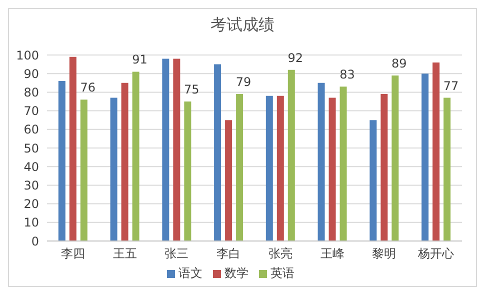  Describe the element at coordinates (88, 87) in the screenshot. I see `data-label: 76` at that location.